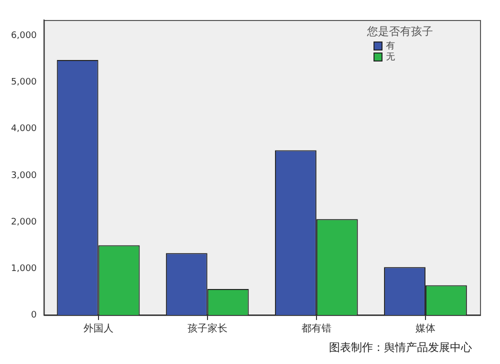 The height and width of the screenshot is (364, 500). What do you see at coordinates (399, 31) in the screenshot?
I see `legend-title: 您是否有孩子` at bounding box center [399, 31].